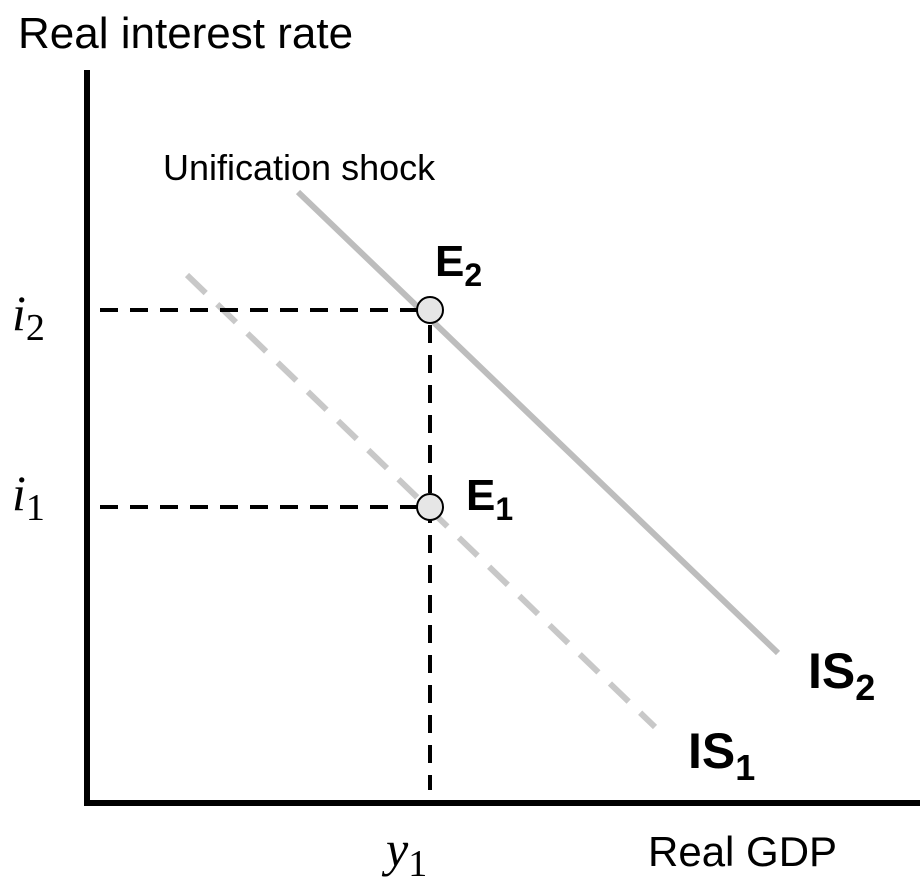 The width and height of the screenshot is (920, 887). Describe the element at coordinates (185, 33) in the screenshot. I see `y-axis-label: Real interest rate` at that location.